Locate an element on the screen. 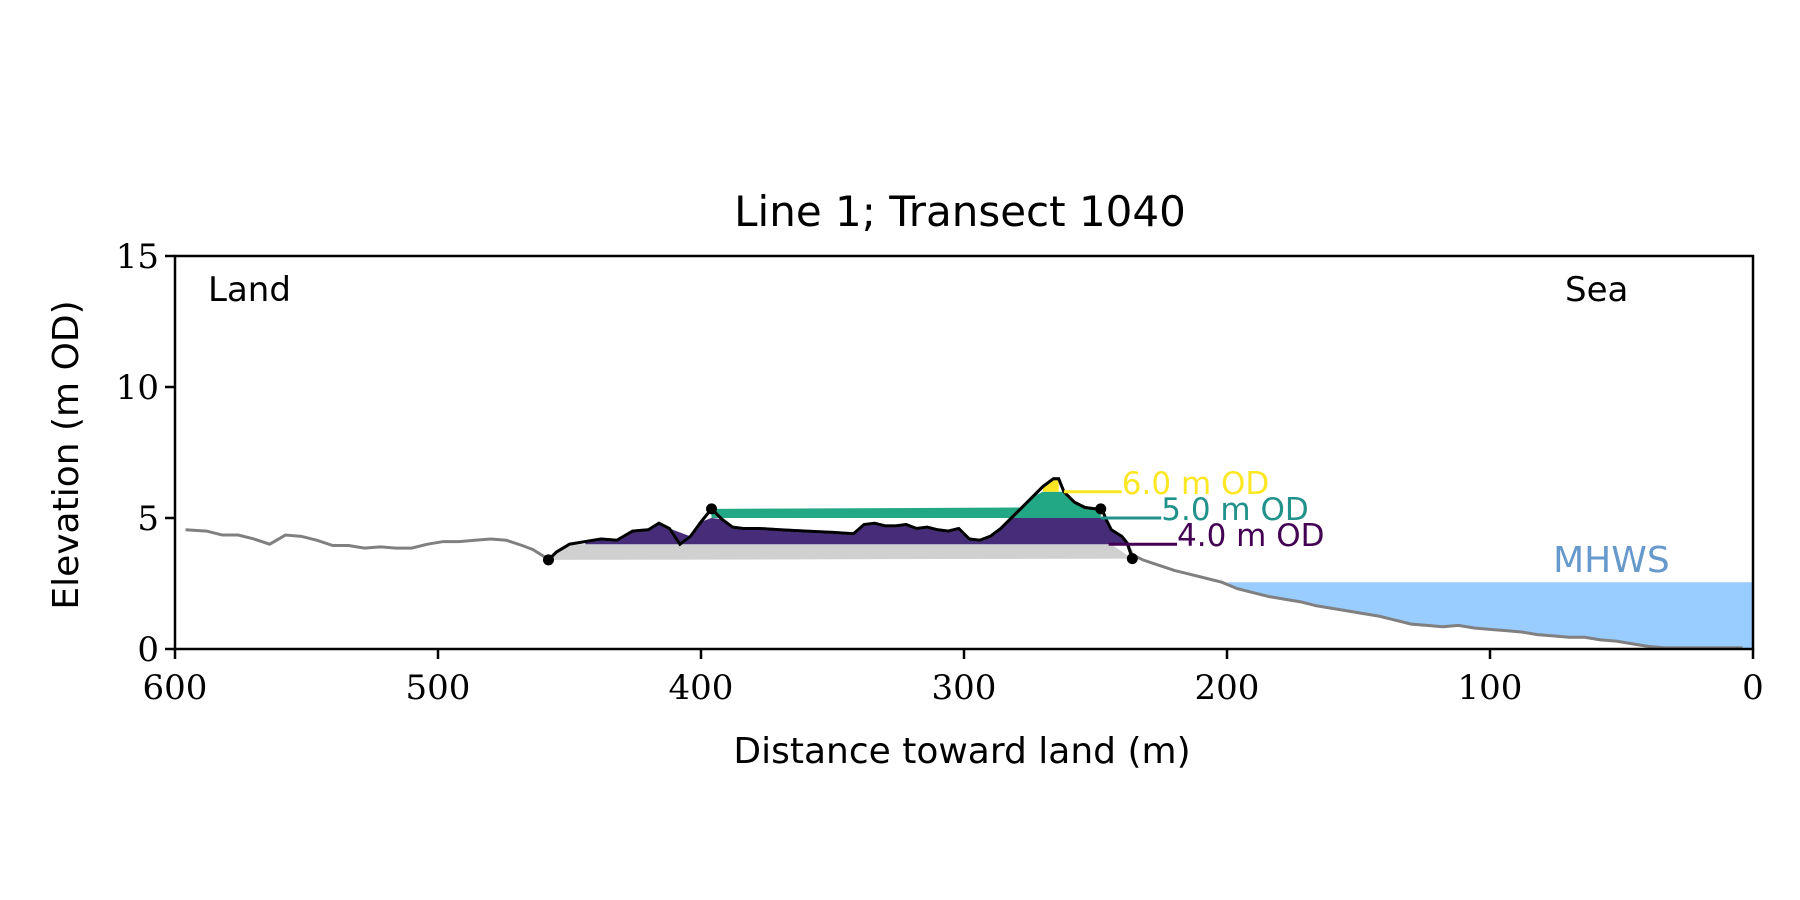 This screenshot has width=1800, height=900. level-label-0: 6.0 m OD is located at coordinates (1195, 484).